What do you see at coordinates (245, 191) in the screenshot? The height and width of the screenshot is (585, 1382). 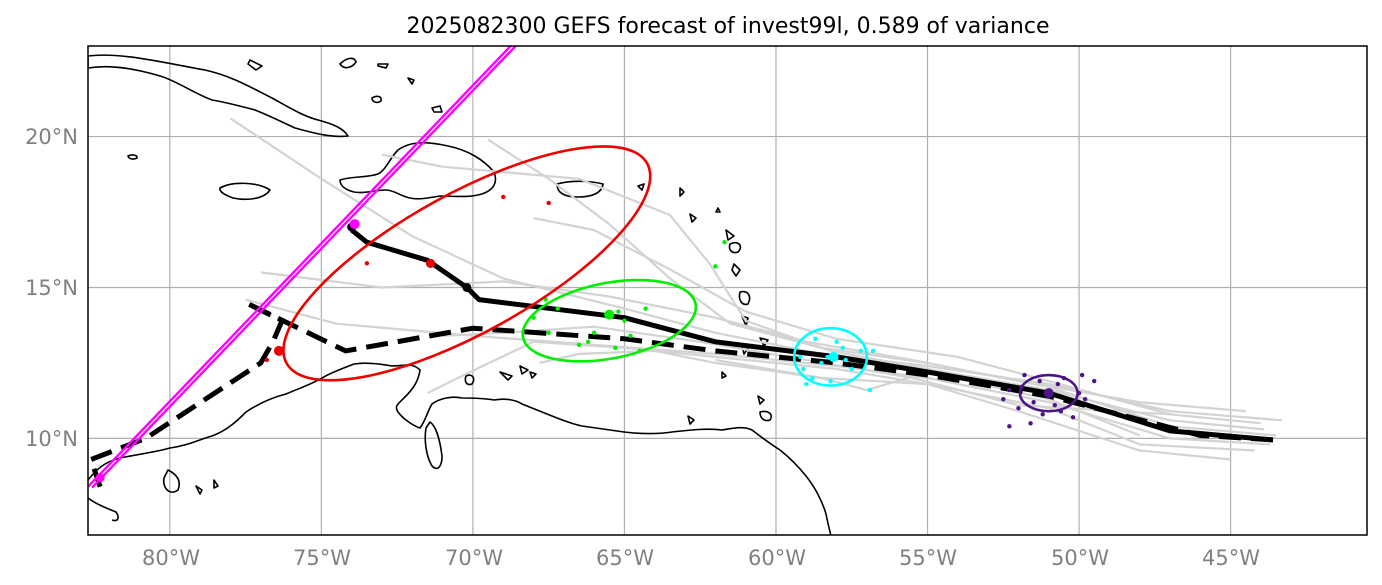 I see `coastline-jamaica` at bounding box center [245, 191].